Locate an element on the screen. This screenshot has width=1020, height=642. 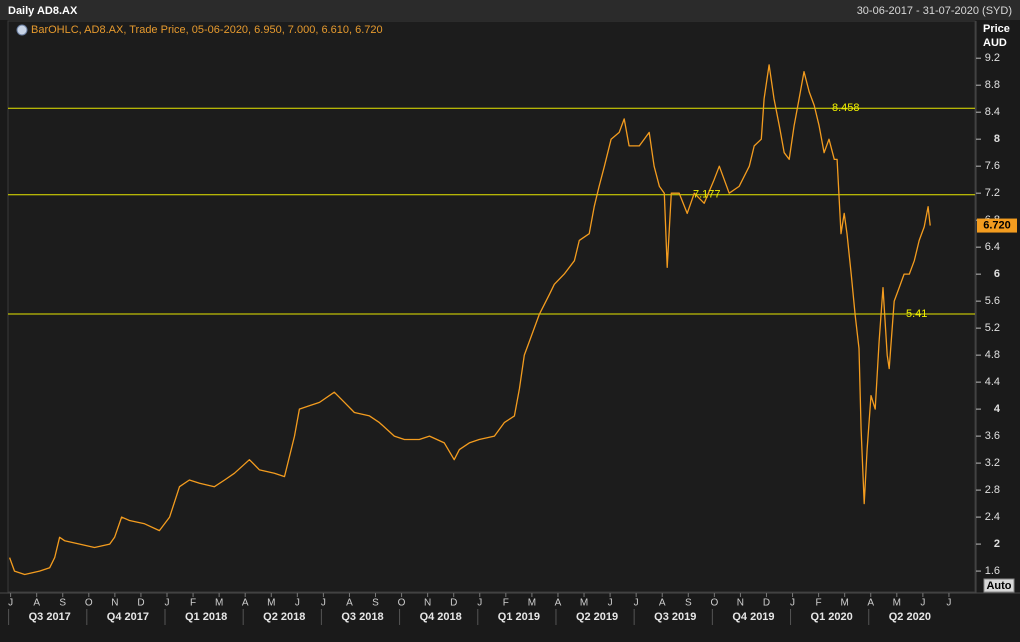
last-price-label: 6.720 is located at coordinates (997, 225).